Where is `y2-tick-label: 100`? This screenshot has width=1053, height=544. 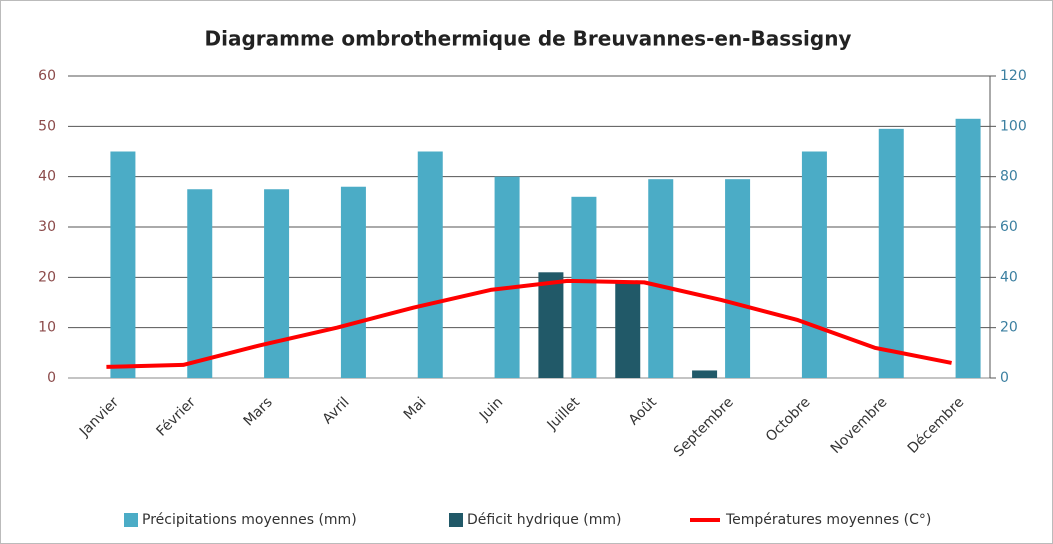
y2-tick-label: 100 is located at coordinates (1013, 126).